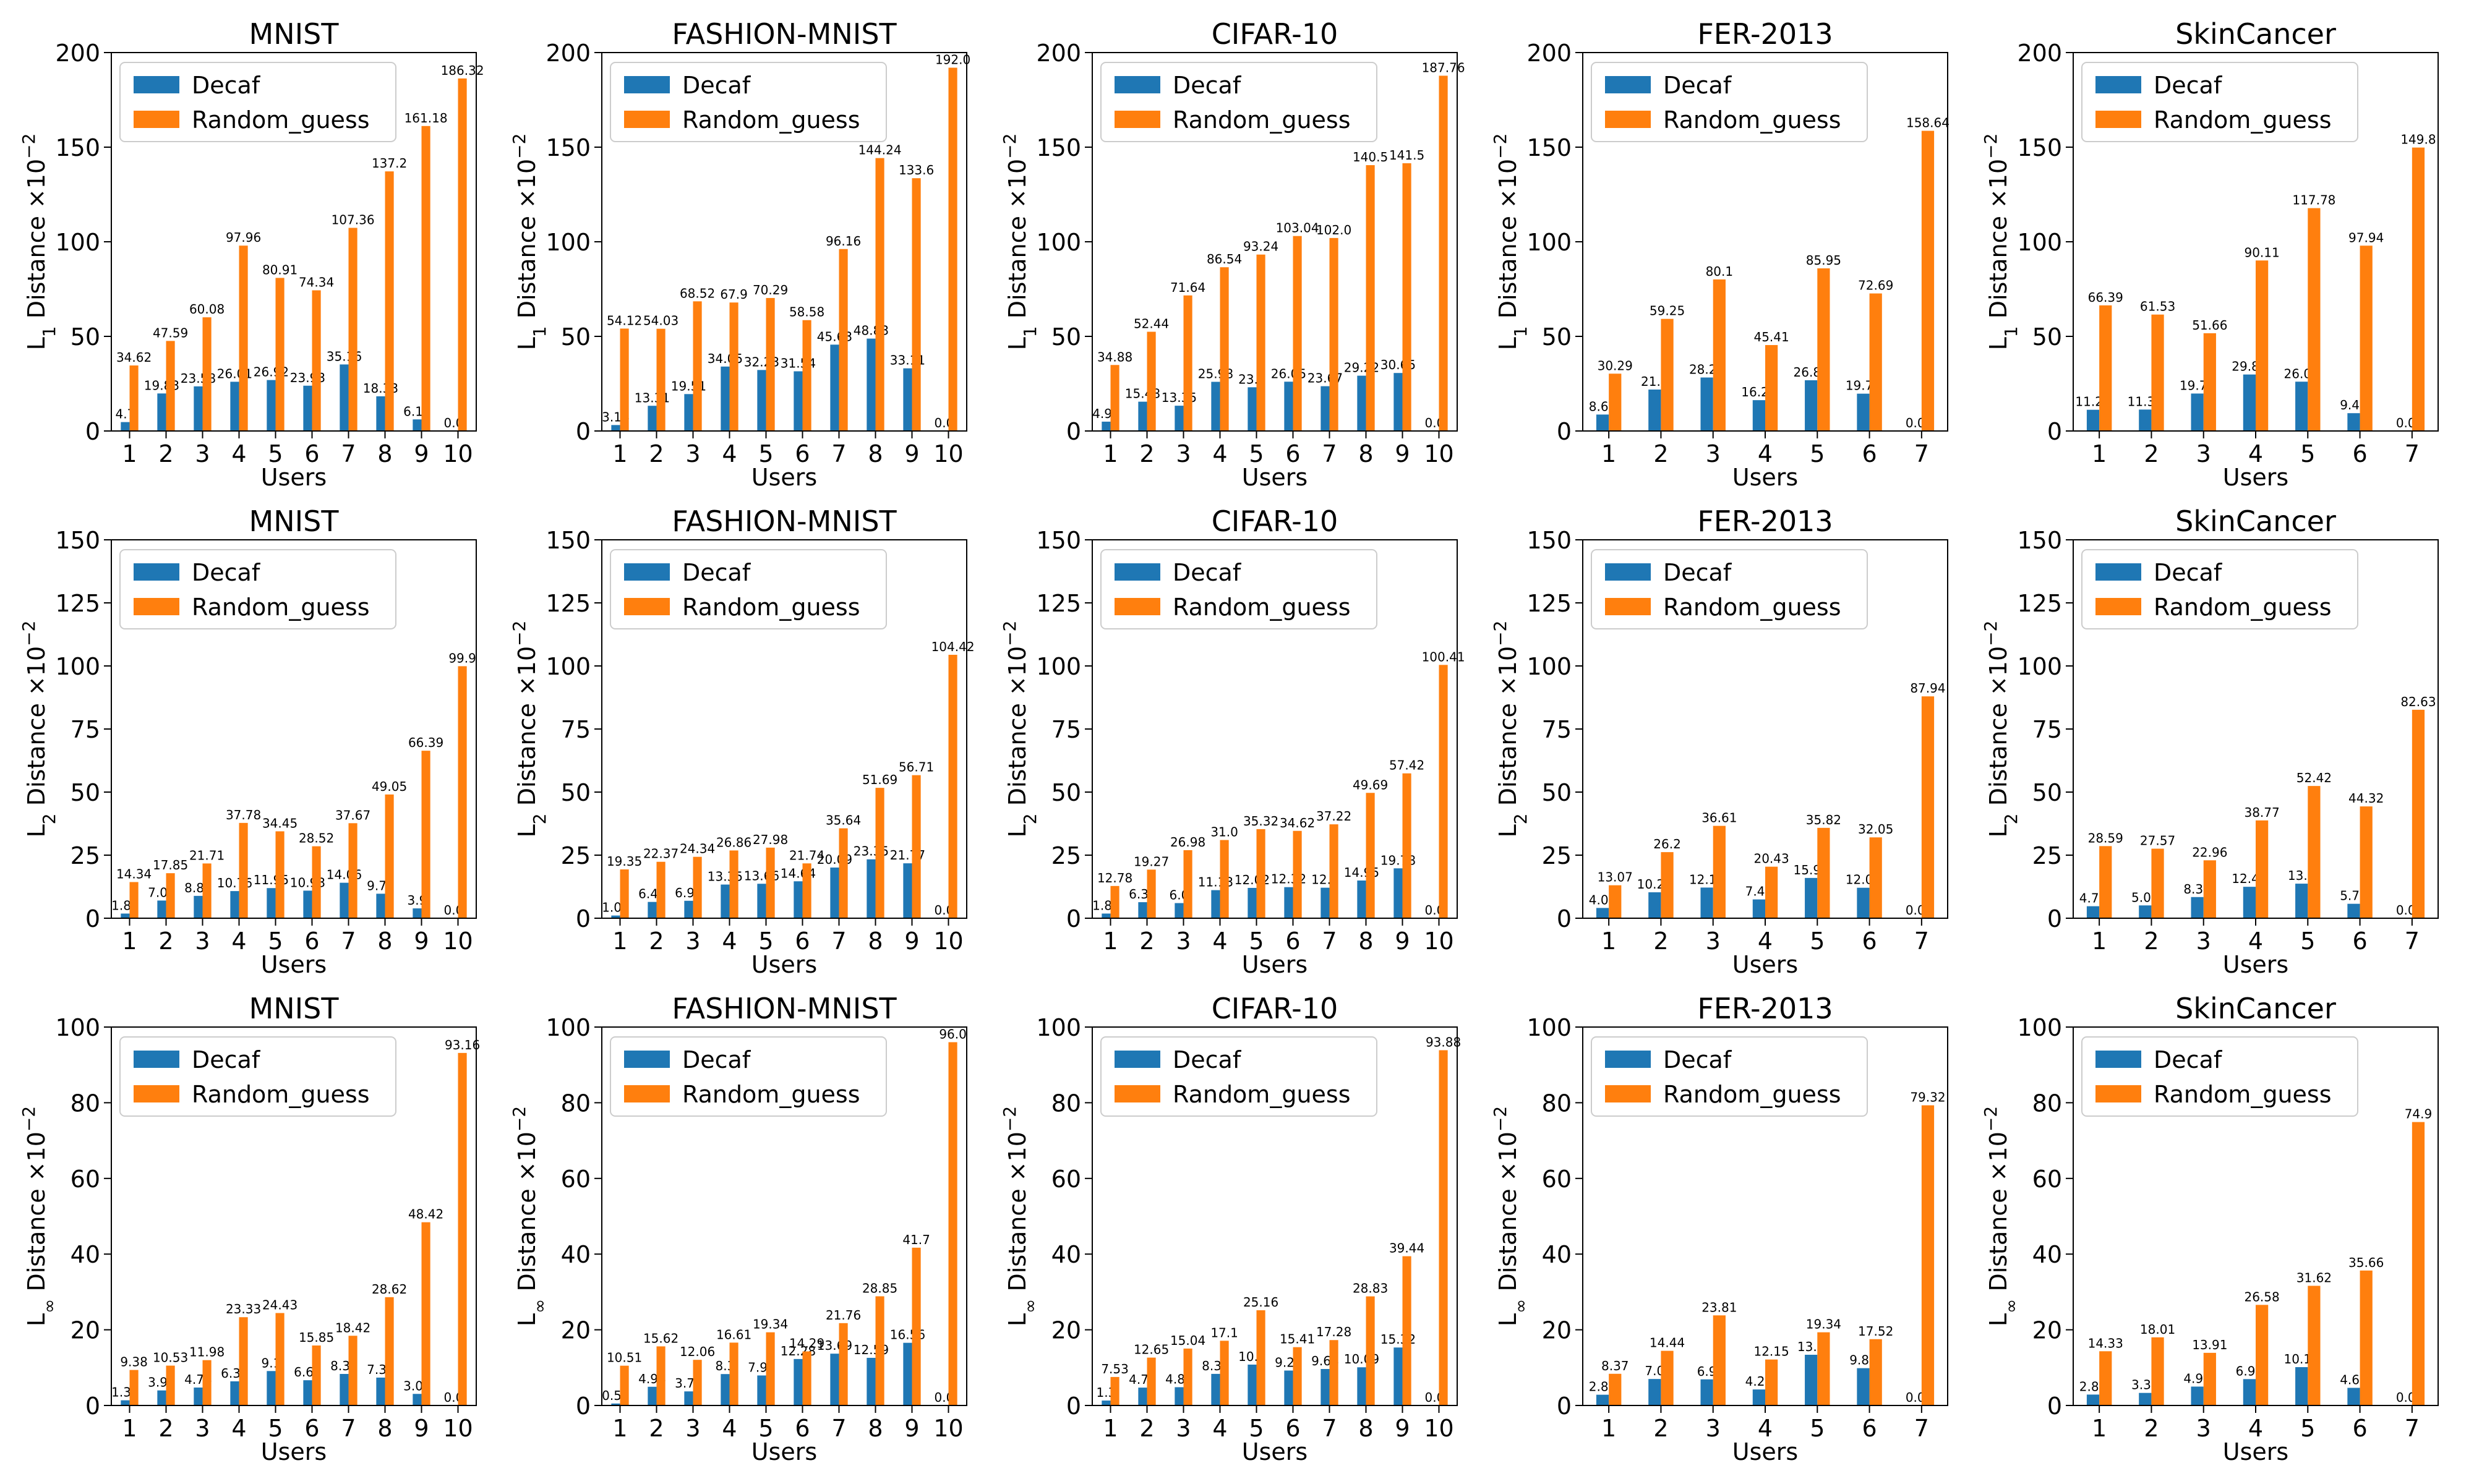  Describe the element at coordinates (807, 855) in the screenshot. I see `data-label-random-guess: 21.74` at that location.